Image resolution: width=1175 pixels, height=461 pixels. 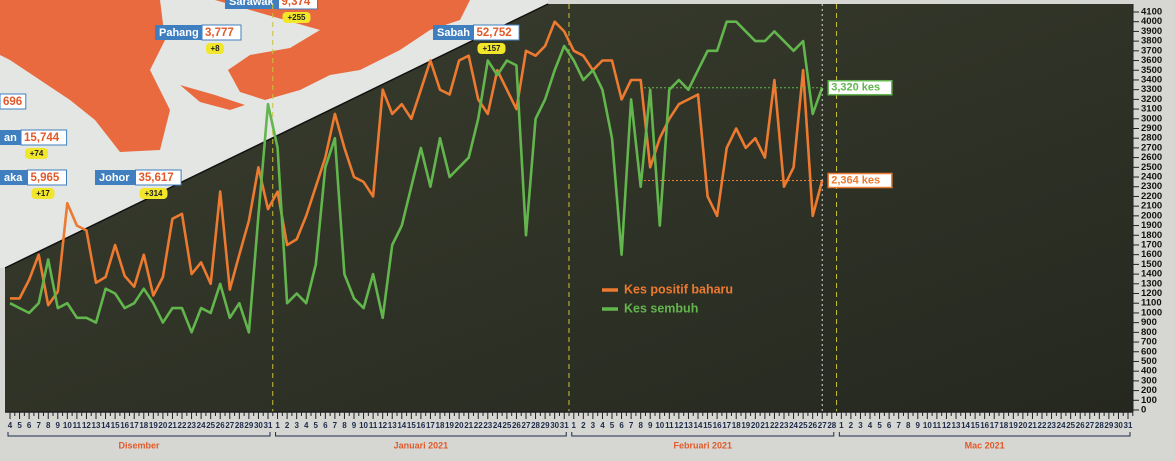 I want to click on end-label: 2,364 kes, so click(x=855, y=180).